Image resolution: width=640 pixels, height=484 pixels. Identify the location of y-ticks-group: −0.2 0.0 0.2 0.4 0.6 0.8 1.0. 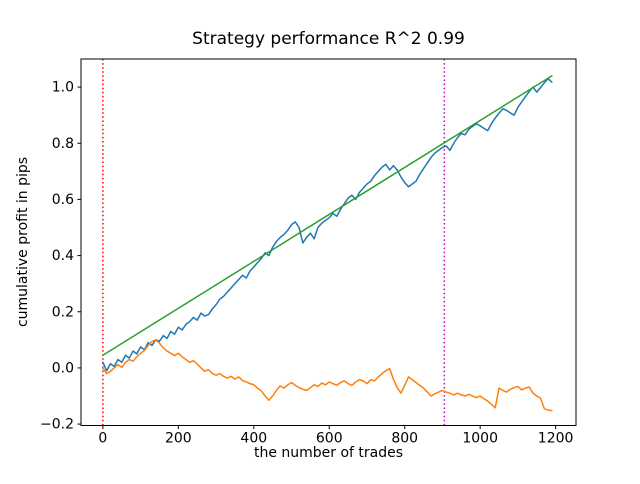
(60, 256).